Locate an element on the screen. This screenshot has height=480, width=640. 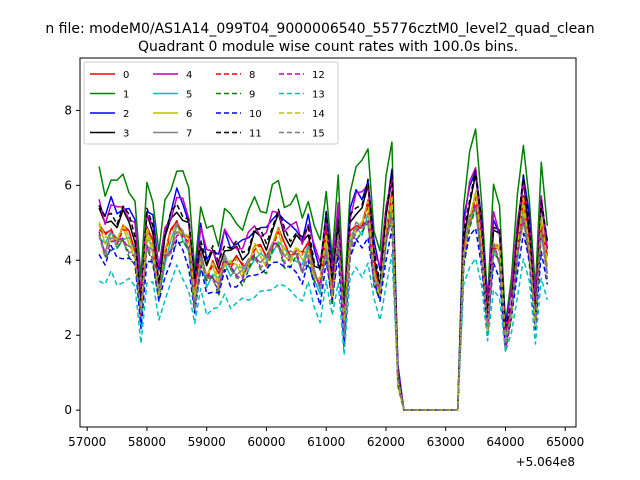
x-tick-label: 57000 is located at coordinates (87, 442).